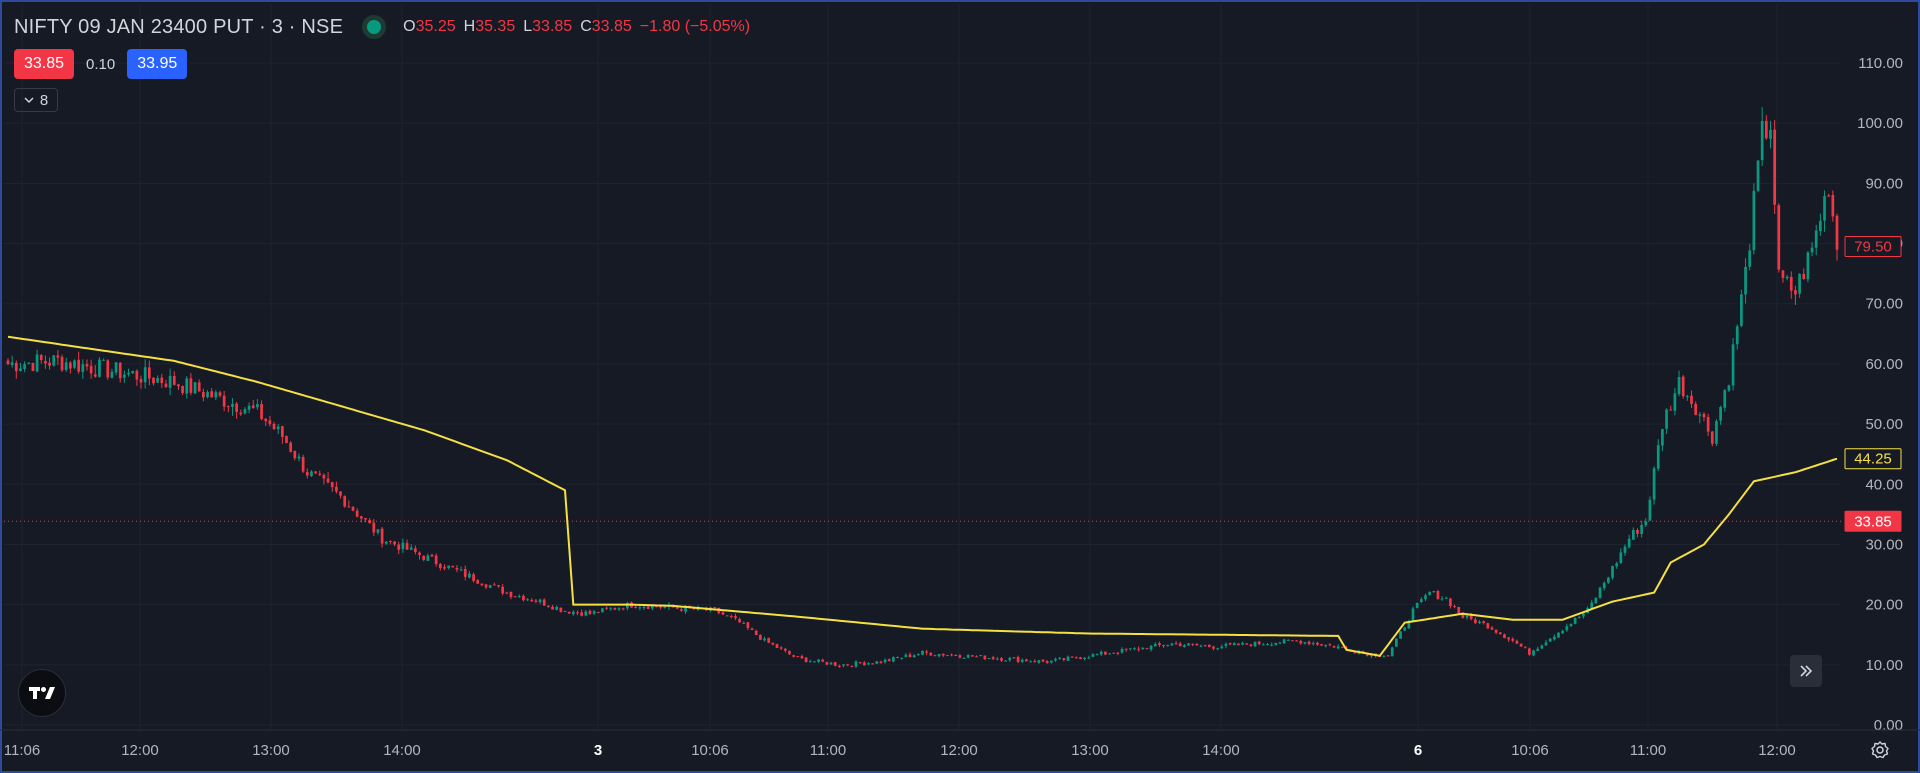  What do you see at coordinates (586, 26) in the screenshot?
I see `ohlc-close-label: C` at bounding box center [586, 26].